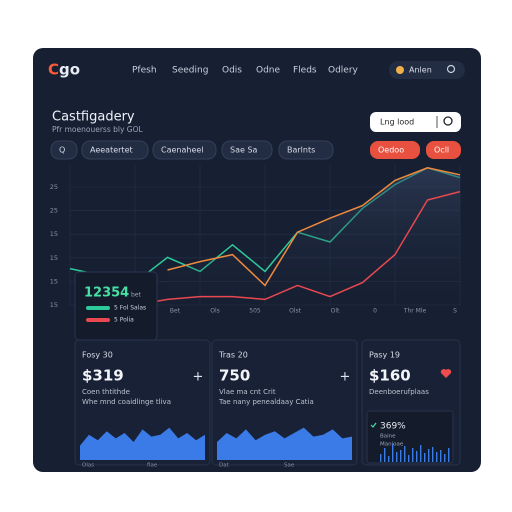 Image resolution: width=512 pixels, height=512 pixels. What do you see at coordinates (448, 121) in the screenshot?
I see `search-glass` at bounding box center [448, 121].